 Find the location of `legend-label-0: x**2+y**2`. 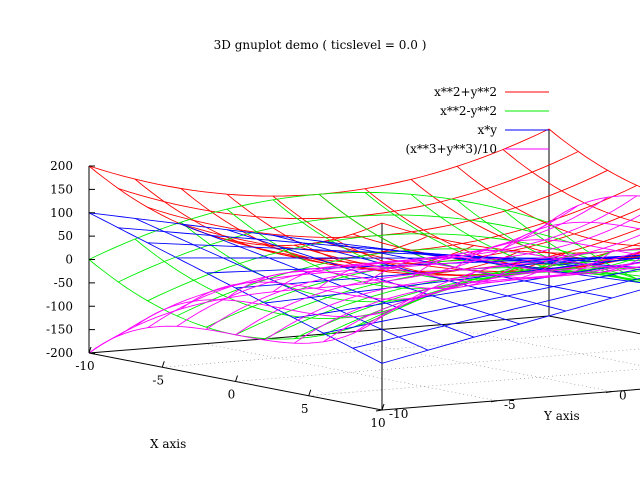

legend-label-0: x**2+y**2 is located at coordinates (465, 92).